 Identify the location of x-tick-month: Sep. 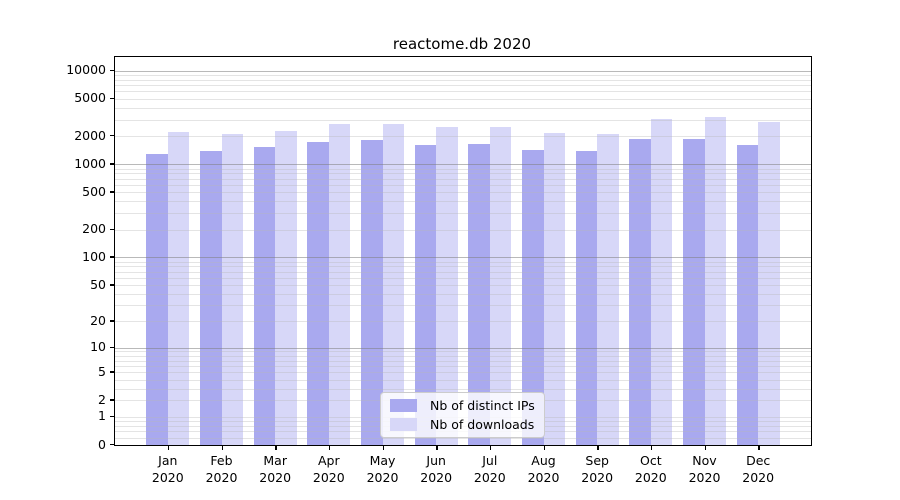
(597, 460).